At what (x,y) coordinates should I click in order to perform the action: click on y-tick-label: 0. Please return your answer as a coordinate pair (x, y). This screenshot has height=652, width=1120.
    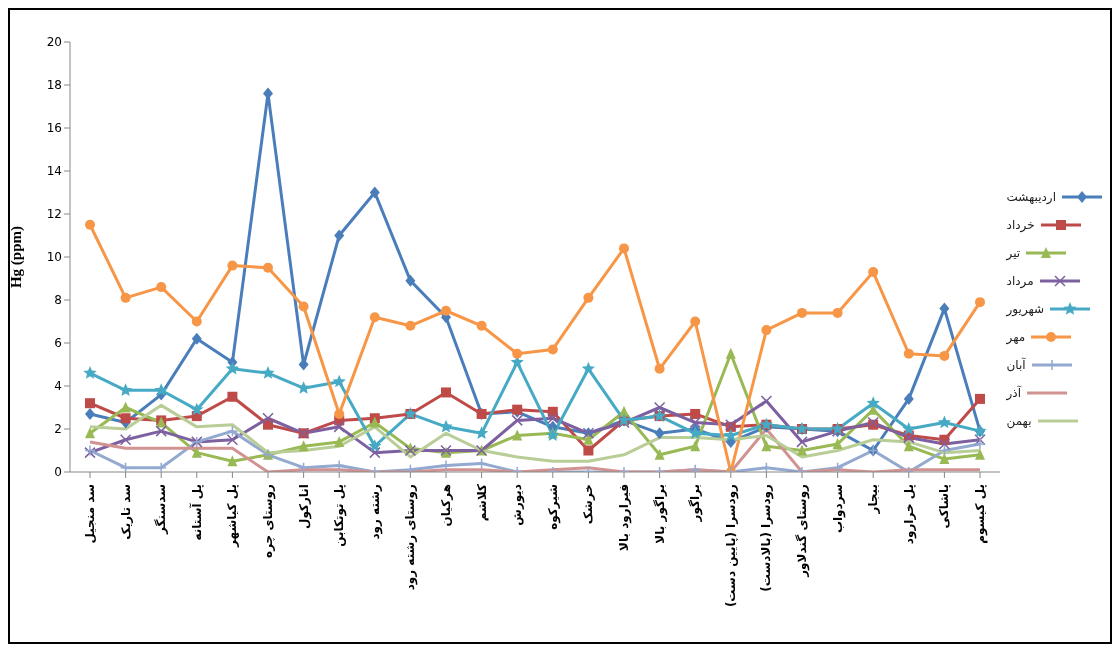
    Looking at the image, I should click on (58, 472).